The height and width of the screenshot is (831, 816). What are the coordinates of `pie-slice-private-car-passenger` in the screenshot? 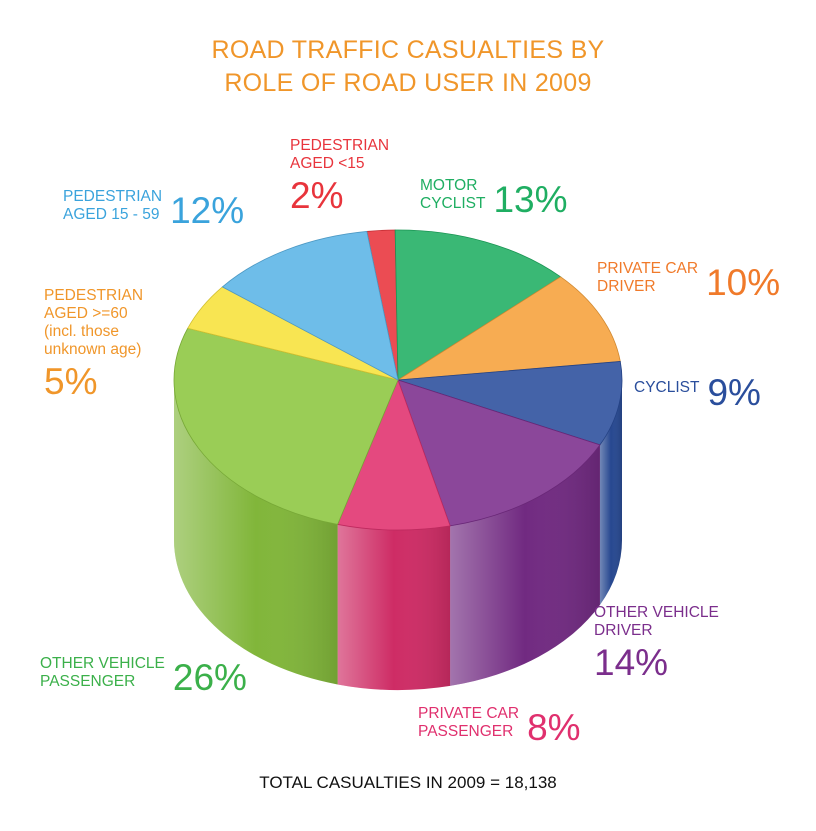 It's located at (394, 454).